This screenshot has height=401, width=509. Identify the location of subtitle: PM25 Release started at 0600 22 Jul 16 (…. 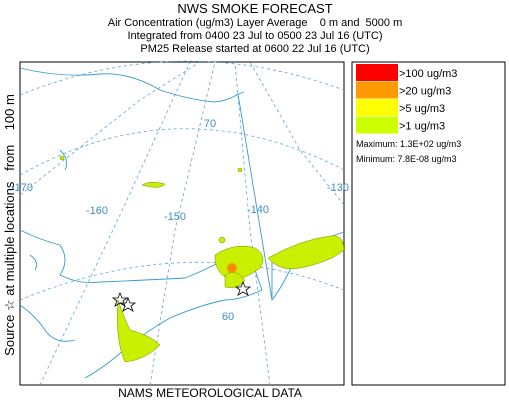
(254, 49).